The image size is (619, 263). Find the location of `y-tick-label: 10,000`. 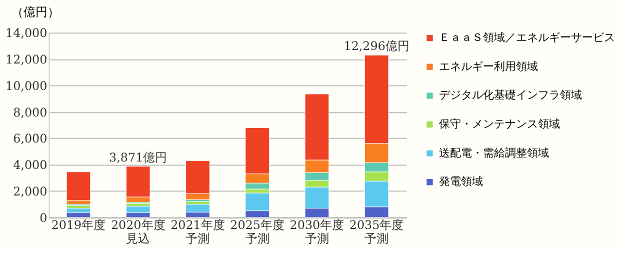

y-tick-label: 10,000 is located at coordinates (27, 85).